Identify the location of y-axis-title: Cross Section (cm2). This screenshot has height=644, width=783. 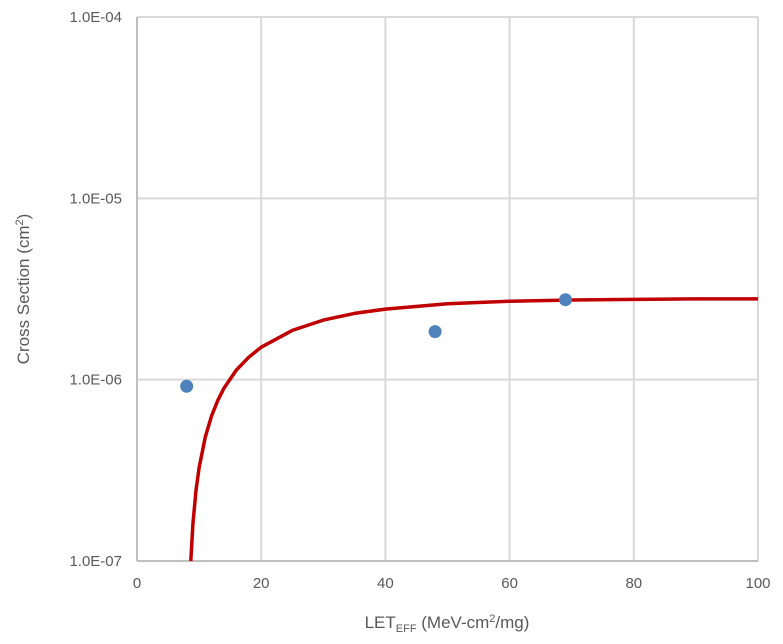
(23, 289).